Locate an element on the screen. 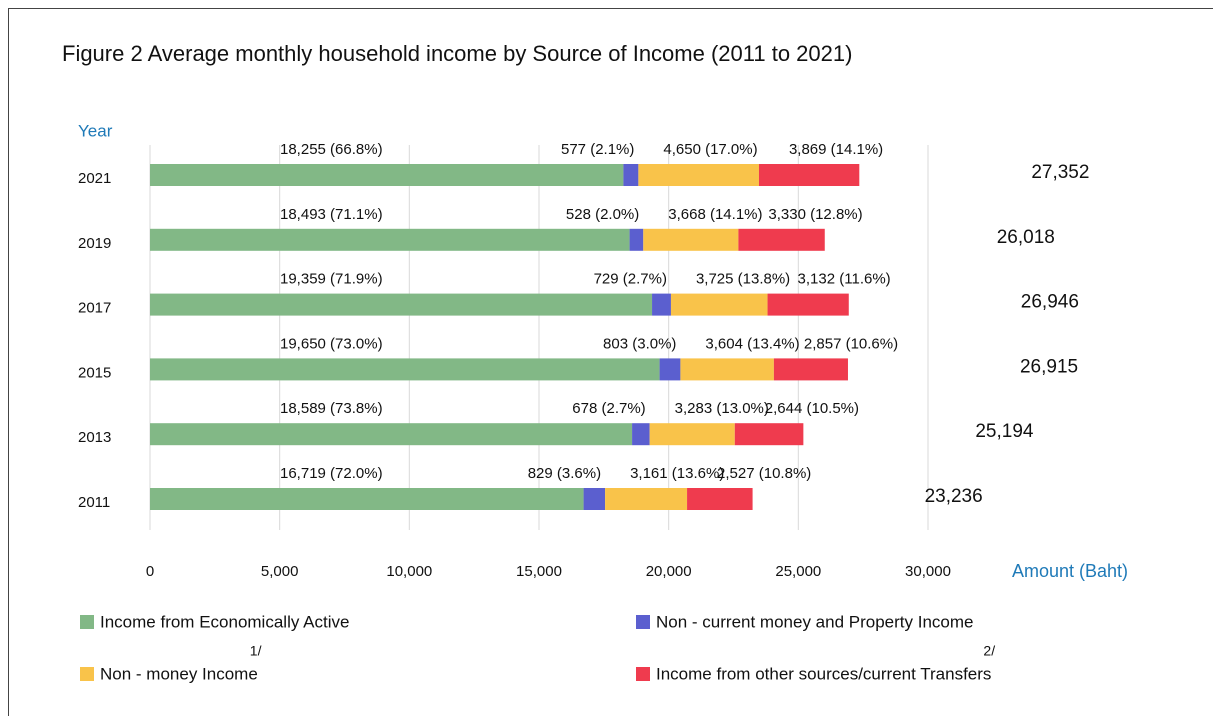 Image resolution: width=1213 pixels, height=716 pixels. y-tick-label: 2013 is located at coordinates (94, 437).